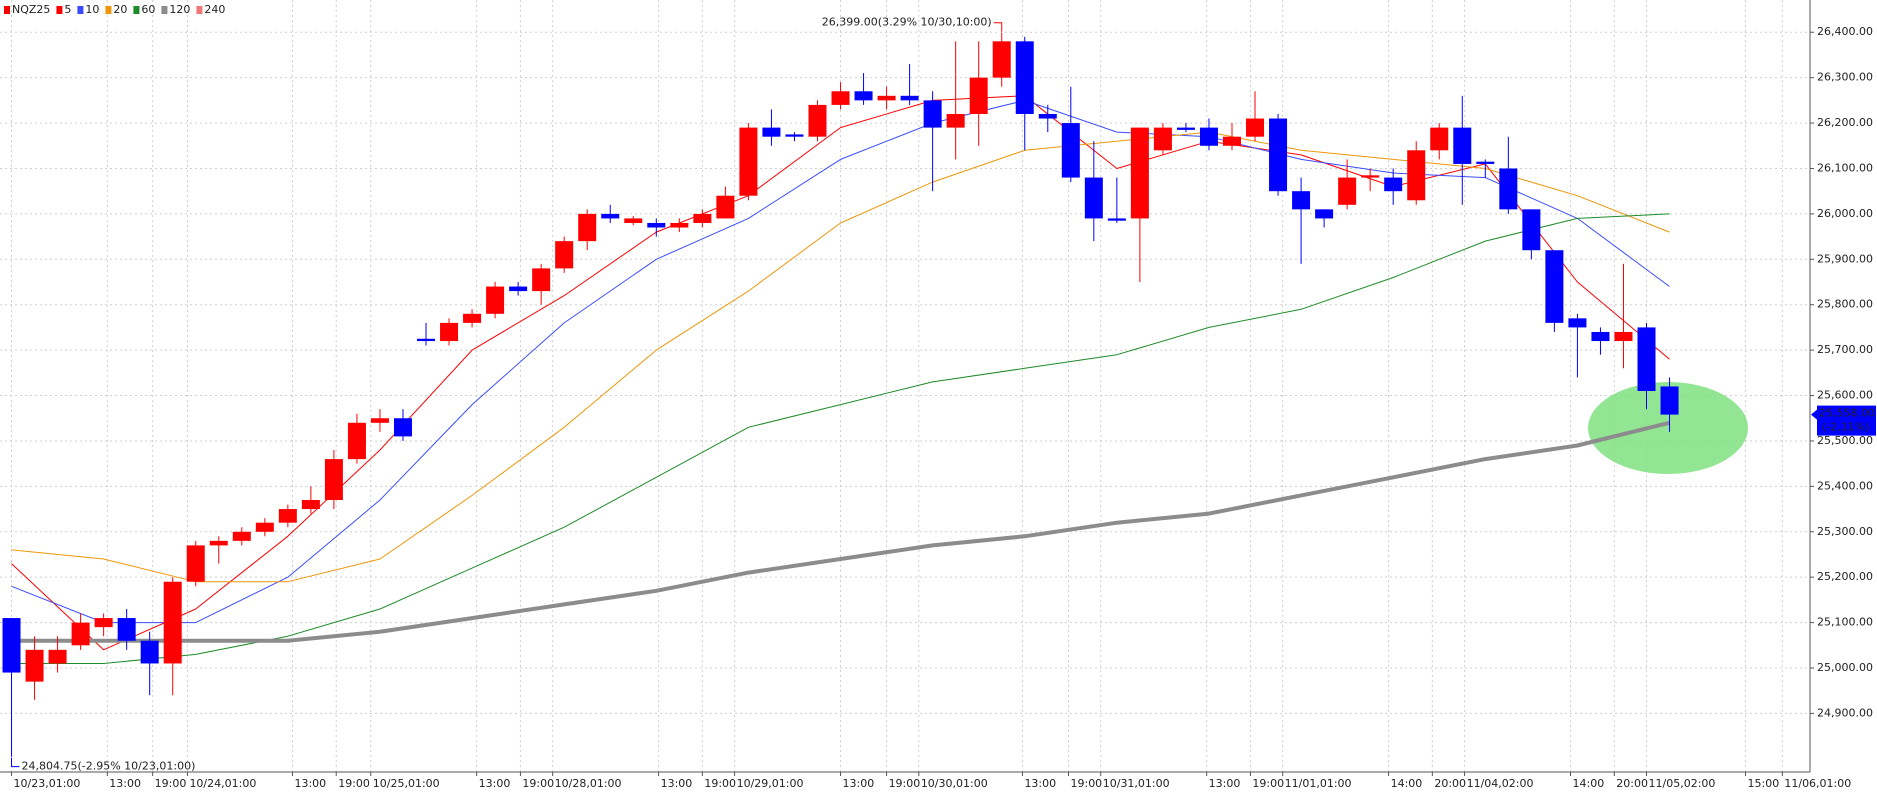  I want to click on y-tick-label: 25,600.00, so click(1845, 395).